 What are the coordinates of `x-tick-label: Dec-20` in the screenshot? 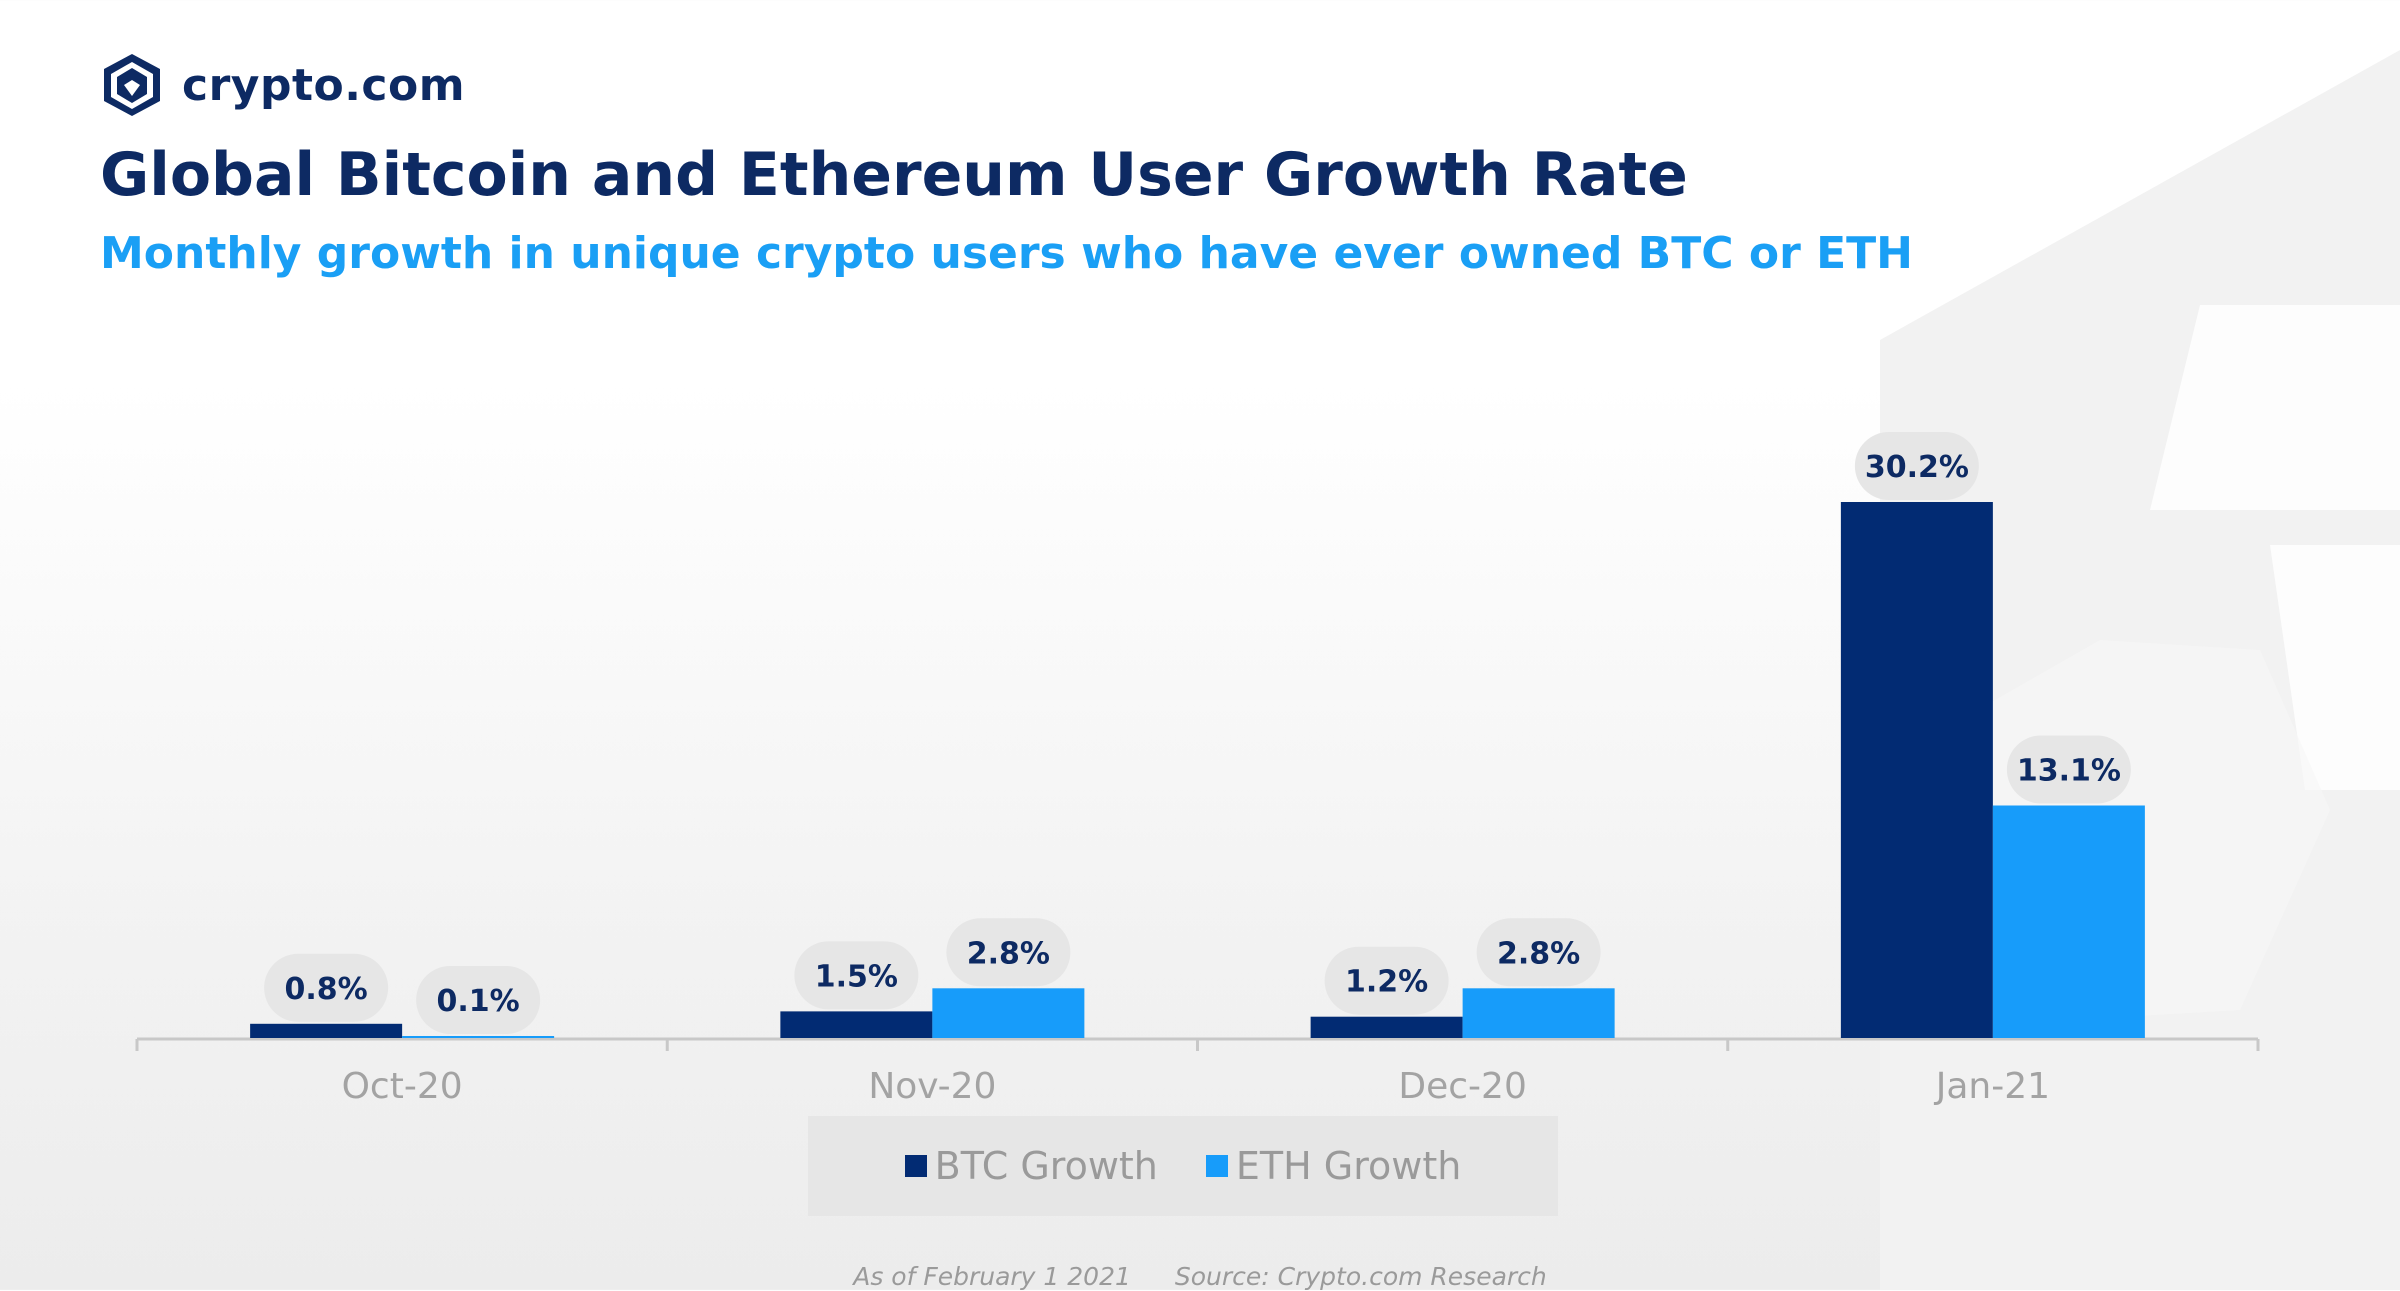 It's located at (1462, 1086).